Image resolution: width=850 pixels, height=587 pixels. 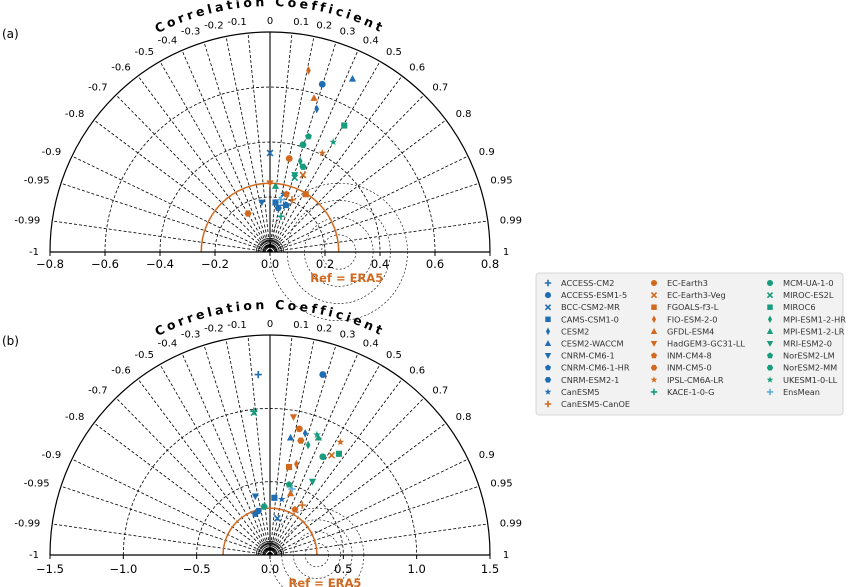 I want to click on legend-marker-bcc-csm2-mr, so click(x=548, y=307).